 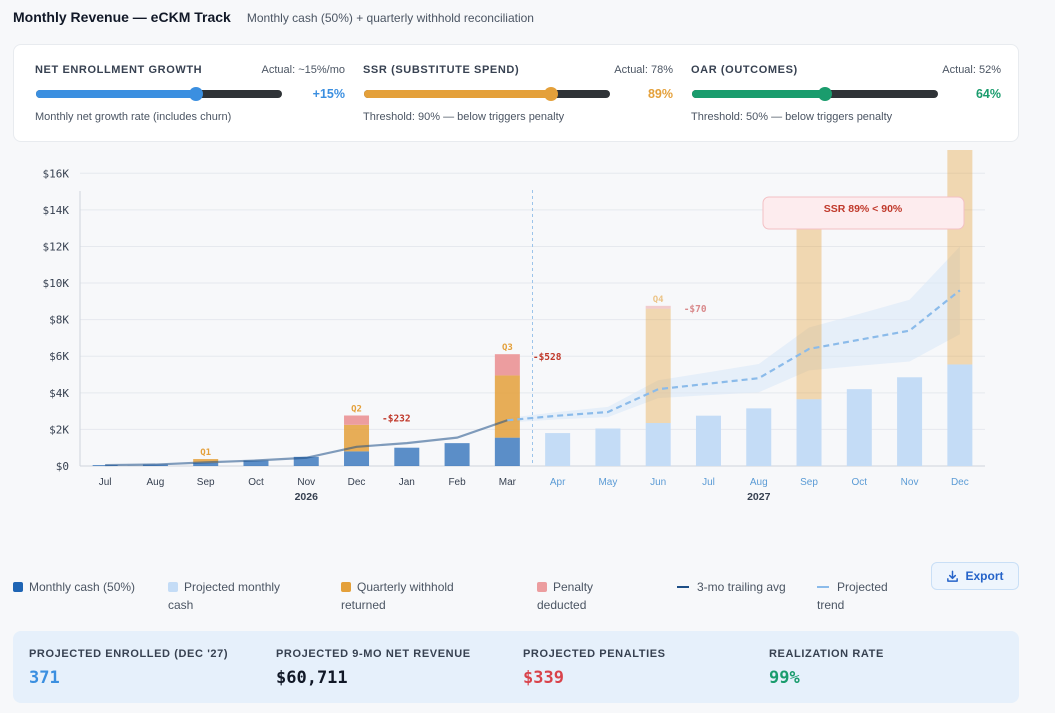 What do you see at coordinates (373, 668) in the screenshot?
I see `stat-net-revenue: PROJECTED 9-MO NET REVENUE $60,711` at bounding box center [373, 668].